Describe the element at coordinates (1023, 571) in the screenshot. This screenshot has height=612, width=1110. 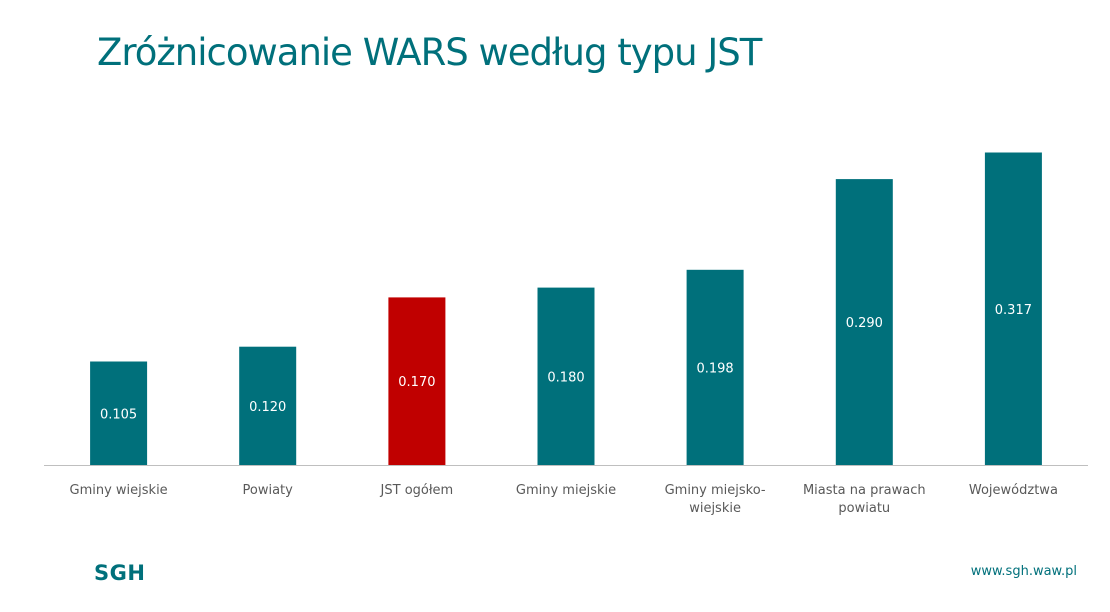
I see `footer-url: www.sgh.waw.pl` at that location.